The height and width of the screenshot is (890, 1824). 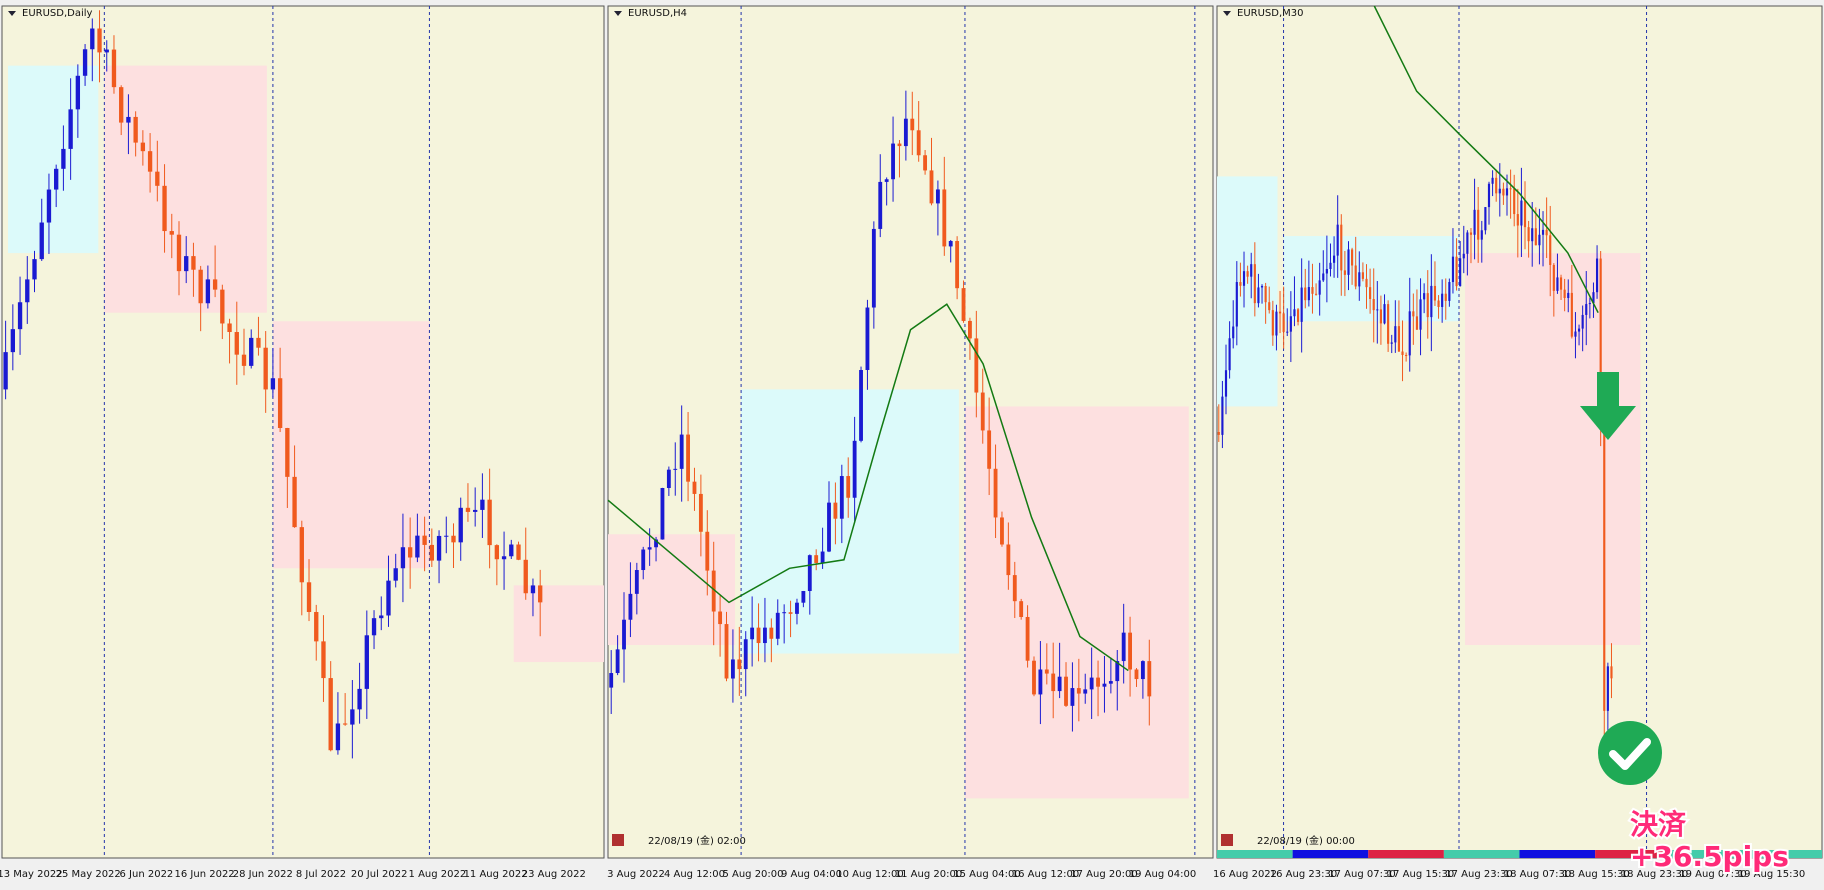 What do you see at coordinates (147, 874) in the screenshot?
I see `x-axis-label: 6 Jun 2022` at bounding box center [147, 874].